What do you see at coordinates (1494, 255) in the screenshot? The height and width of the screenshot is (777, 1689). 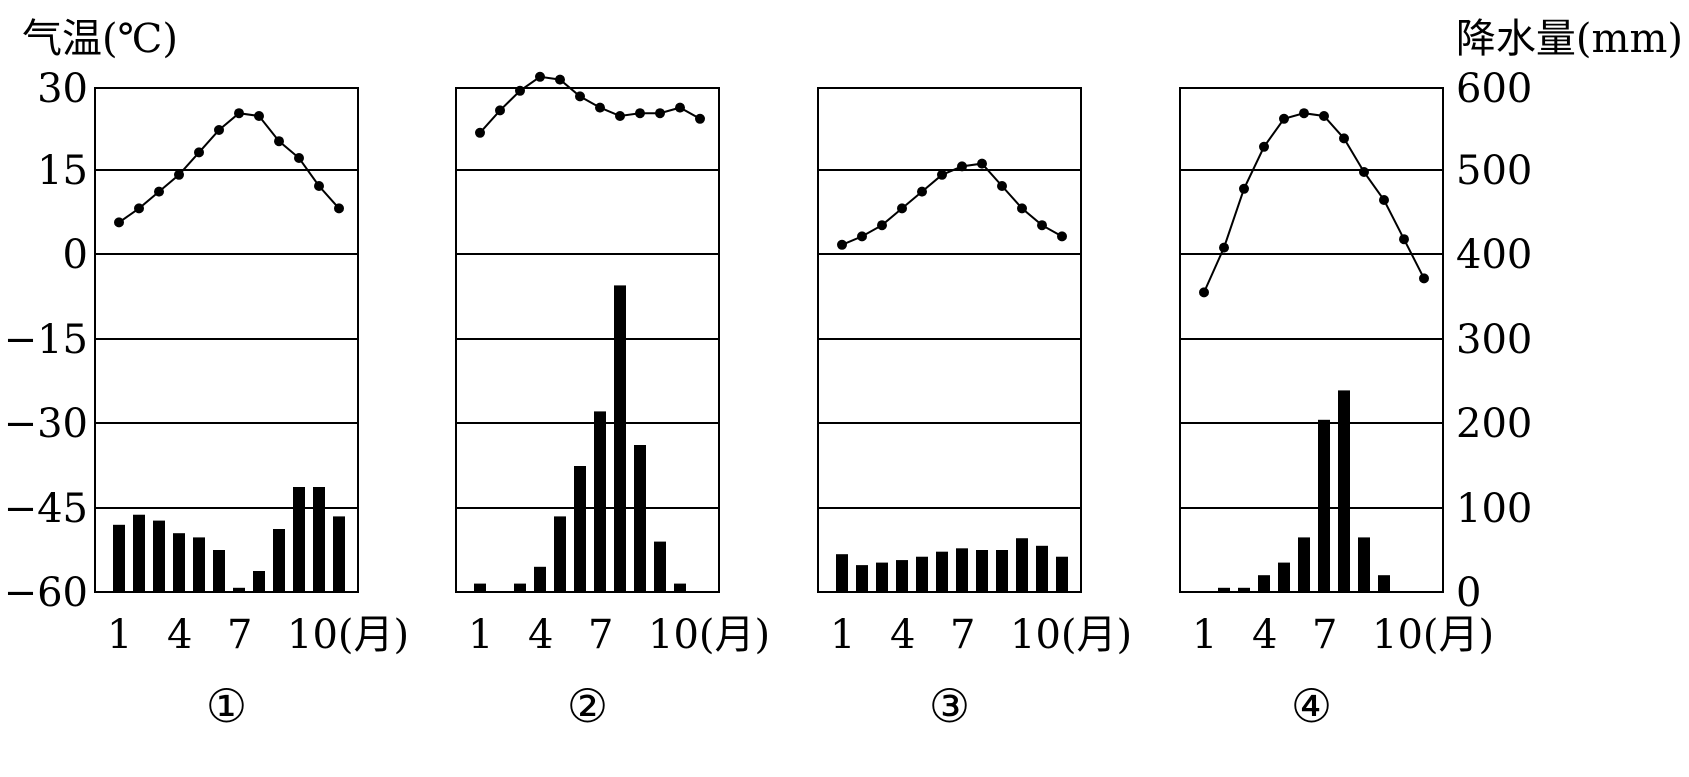 I see `right-tick-label: 400` at bounding box center [1494, 255].